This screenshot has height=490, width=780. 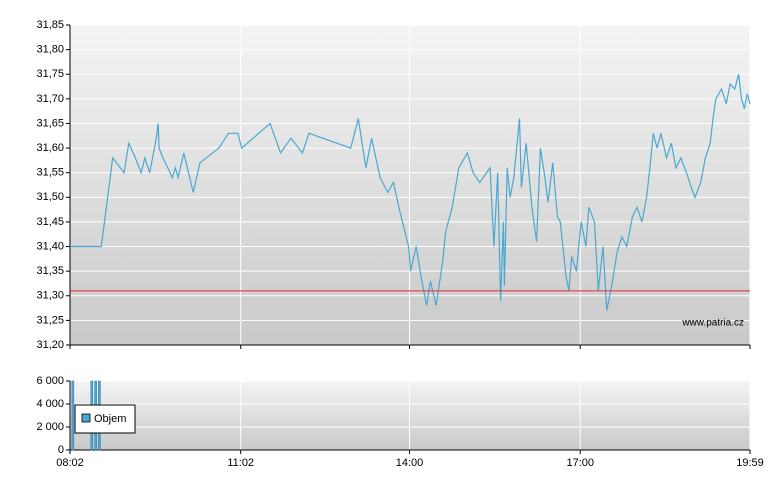 What do you see at coordinates (410, 463) in the screenshot?
I see `x-tick-label: 14:00` at bounding box center [410, 463].